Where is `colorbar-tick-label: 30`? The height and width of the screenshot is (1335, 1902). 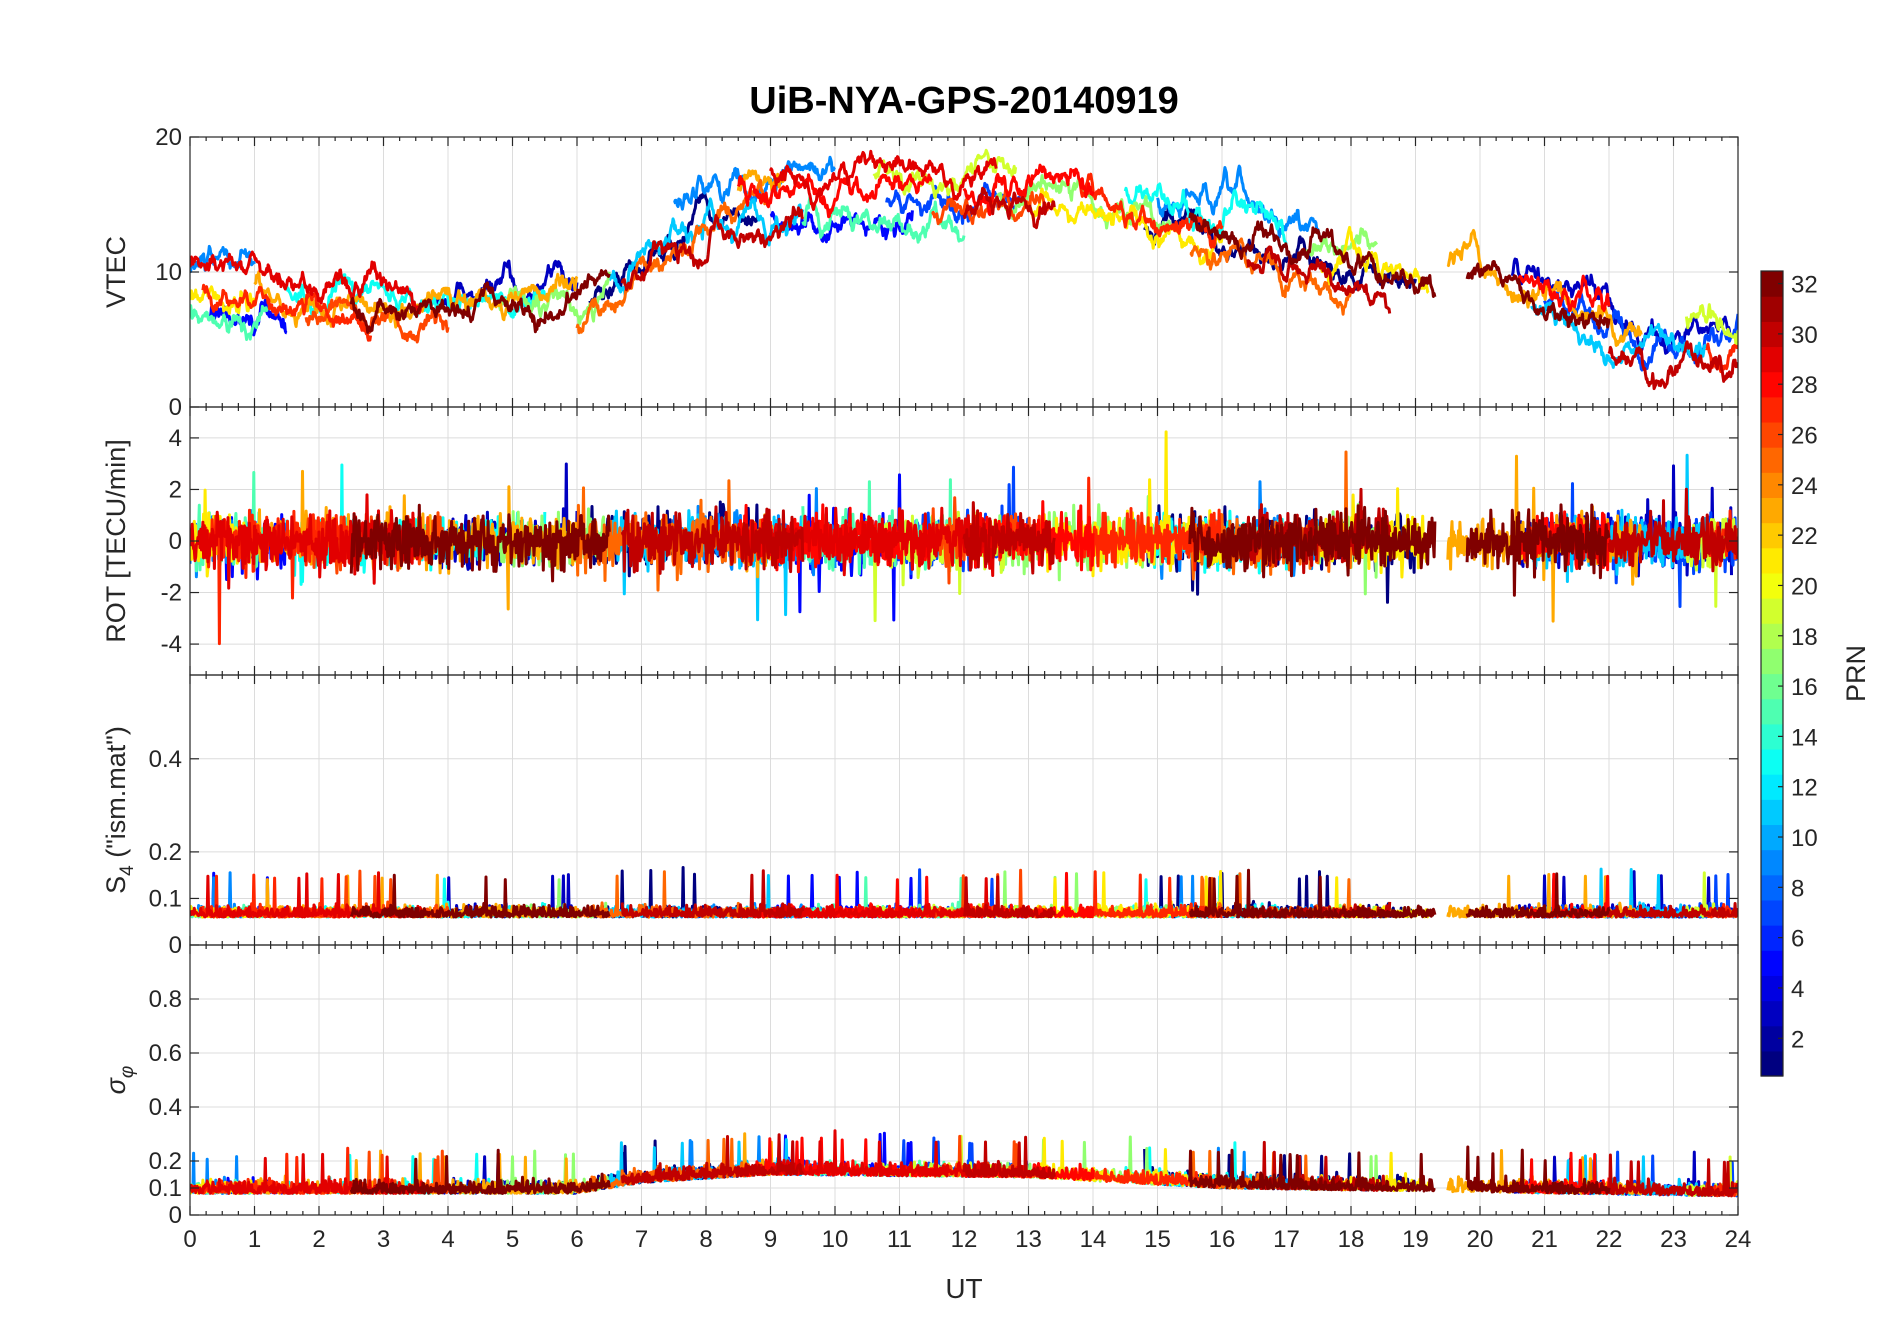 colorbar-tick-label: 30 is located at coordinates (1804, 335).